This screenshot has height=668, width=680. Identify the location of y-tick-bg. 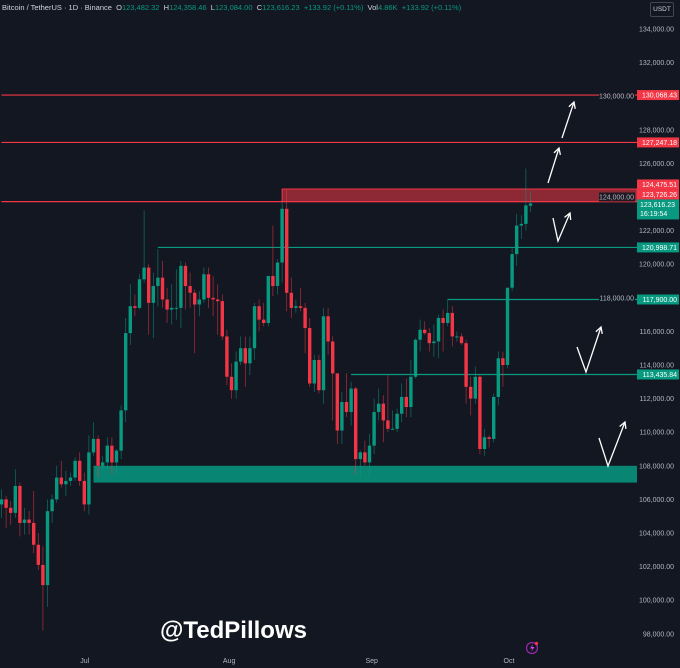
(617, 197).